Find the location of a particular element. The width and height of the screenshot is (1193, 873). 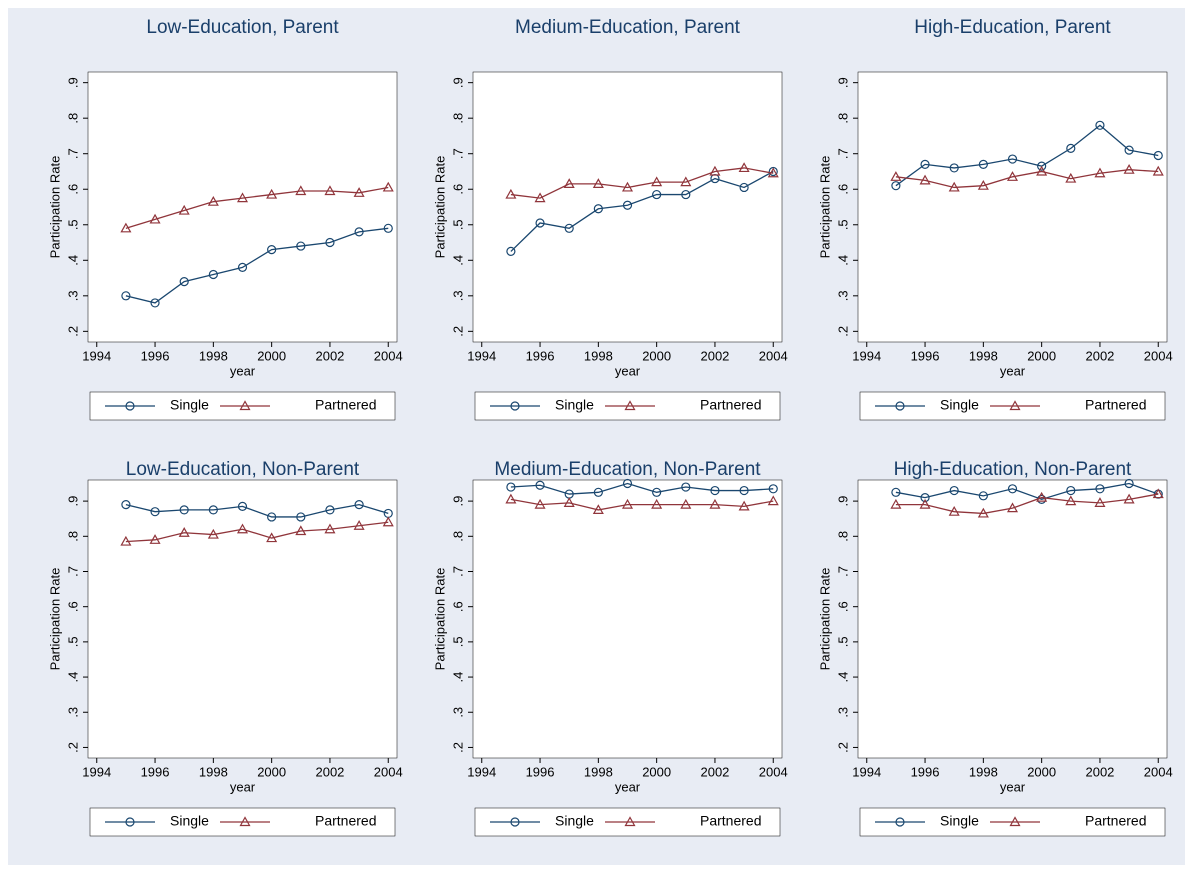

y-tick-label: .2 is located at coordinates (72, 747).